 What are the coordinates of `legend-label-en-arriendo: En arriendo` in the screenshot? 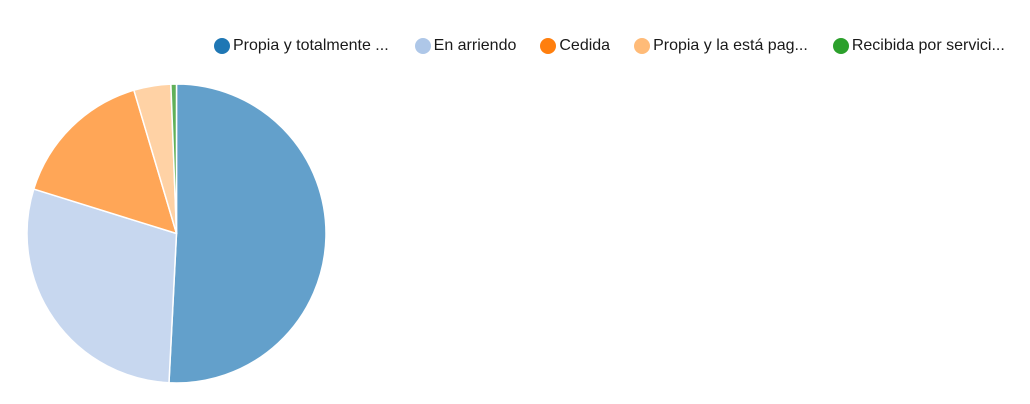 It's located at (475, 45).